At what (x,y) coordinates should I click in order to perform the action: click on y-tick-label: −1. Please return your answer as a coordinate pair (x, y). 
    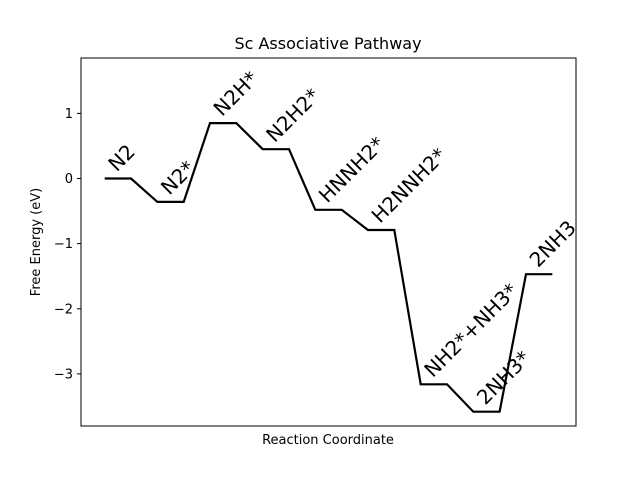
    Looking at the image, I should click on (63, 244).